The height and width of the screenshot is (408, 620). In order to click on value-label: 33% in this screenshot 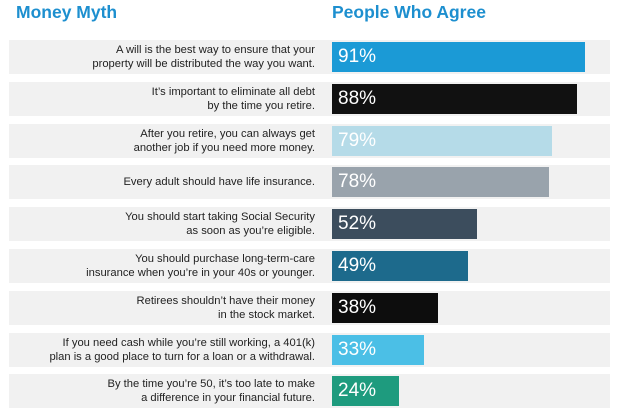, I will do `click(357, 349)`.